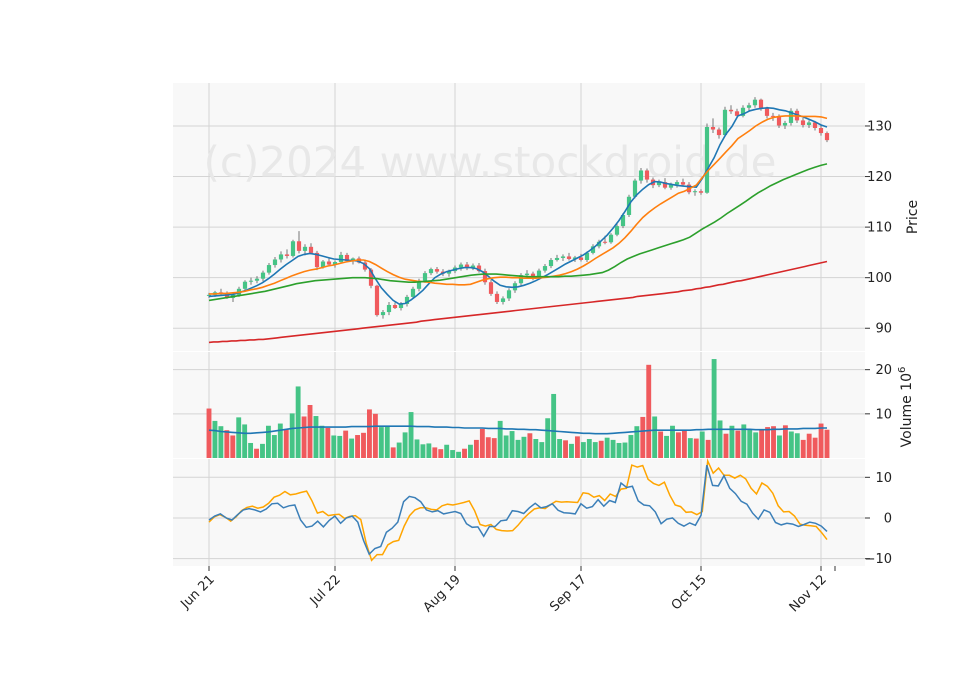 The width and height of the screenshot is (960, 690). Describe the element at coordinates (902, 370) in the screenshot. I see `volume-axis-exponent: 6` at that location.